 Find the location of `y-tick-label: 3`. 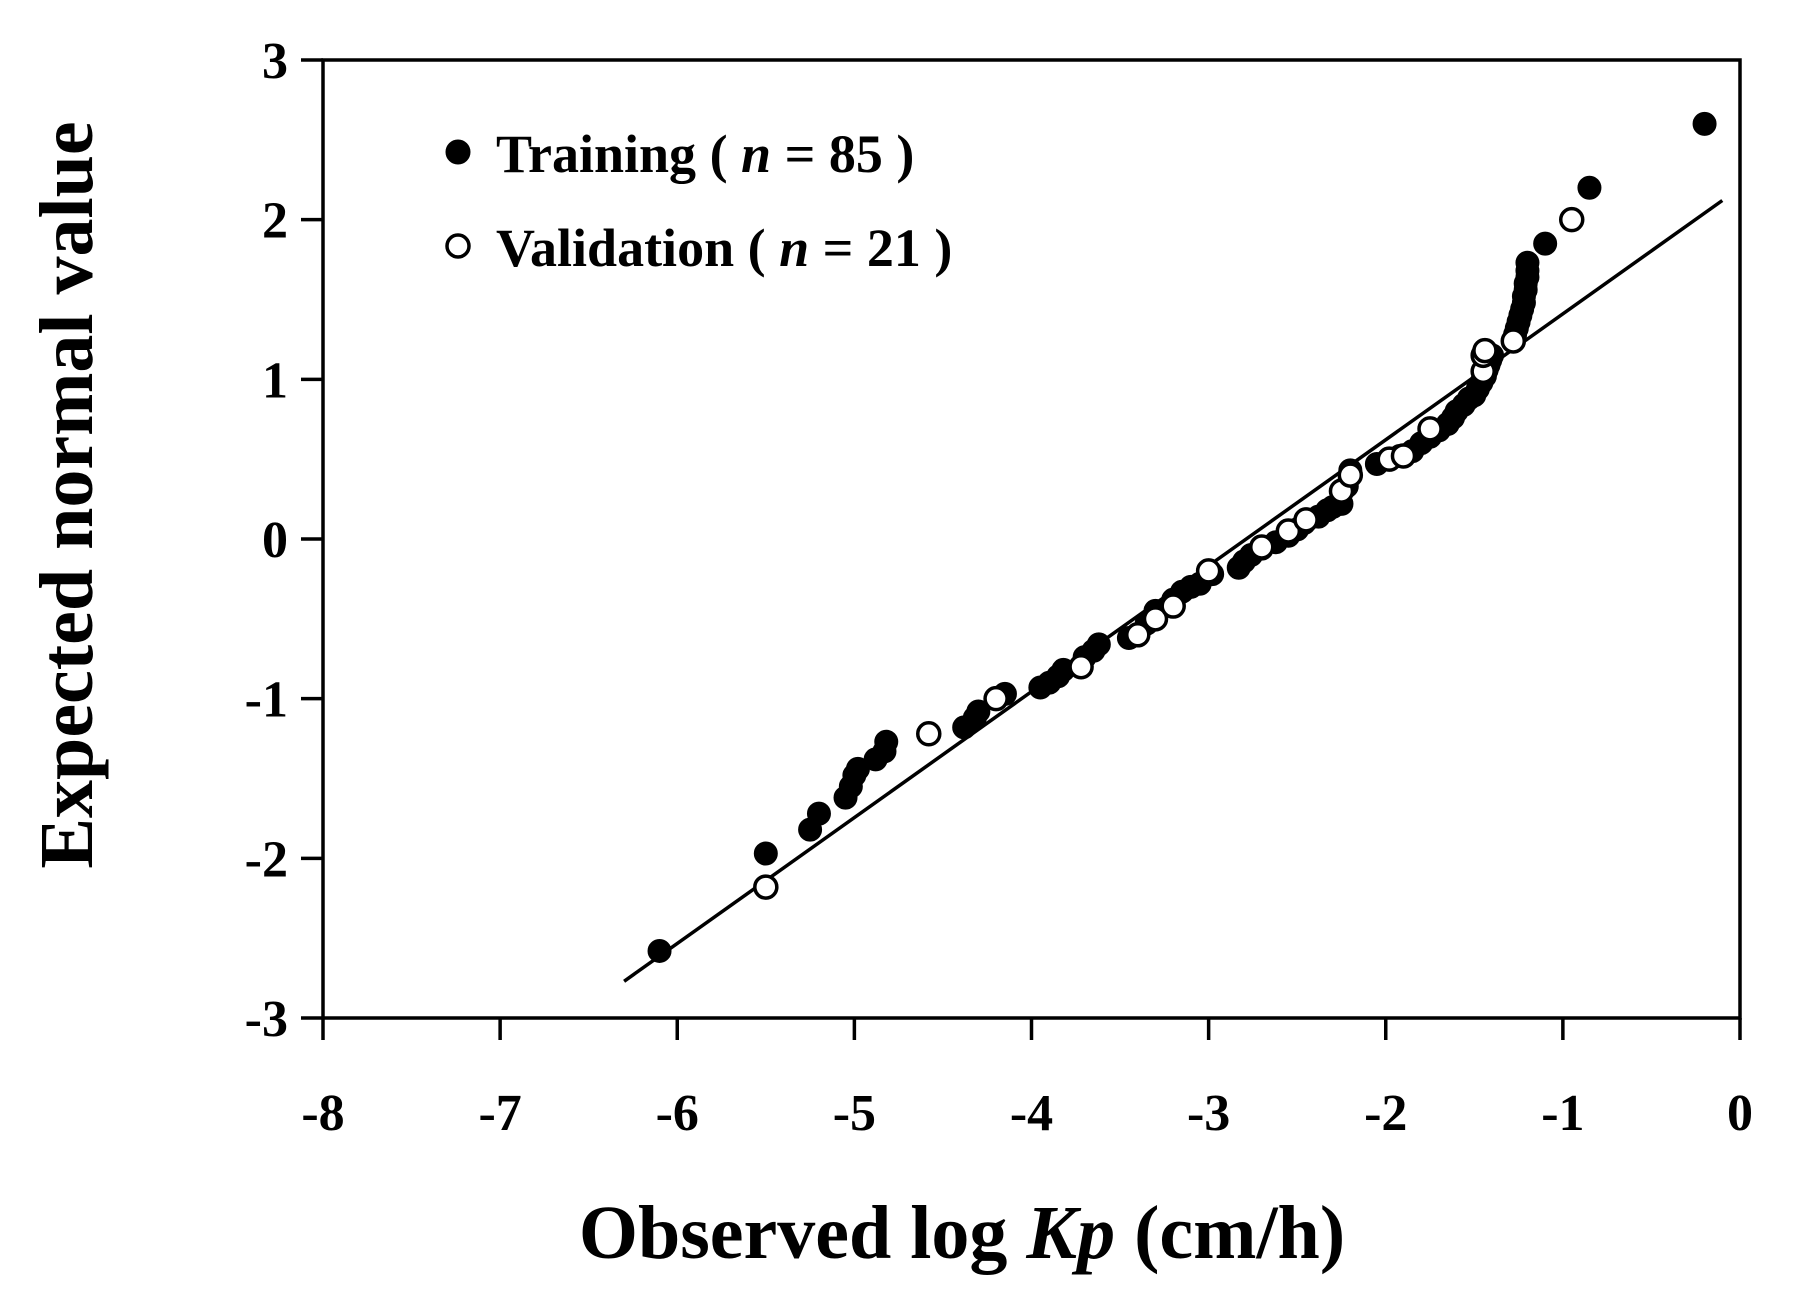

y-tick-label: 3 is located at coordinates (275, 61).